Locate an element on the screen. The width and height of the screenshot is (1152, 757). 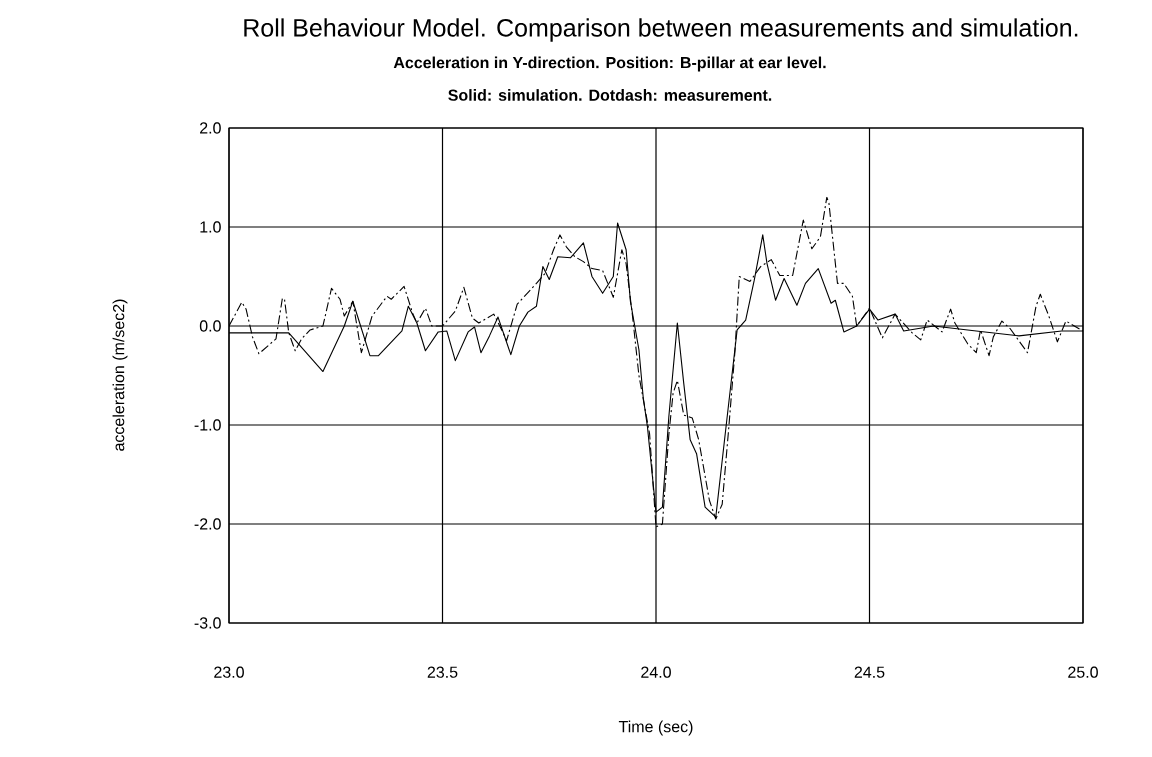
x-tick-label: 23.0 is located at coordinates (229, 672).